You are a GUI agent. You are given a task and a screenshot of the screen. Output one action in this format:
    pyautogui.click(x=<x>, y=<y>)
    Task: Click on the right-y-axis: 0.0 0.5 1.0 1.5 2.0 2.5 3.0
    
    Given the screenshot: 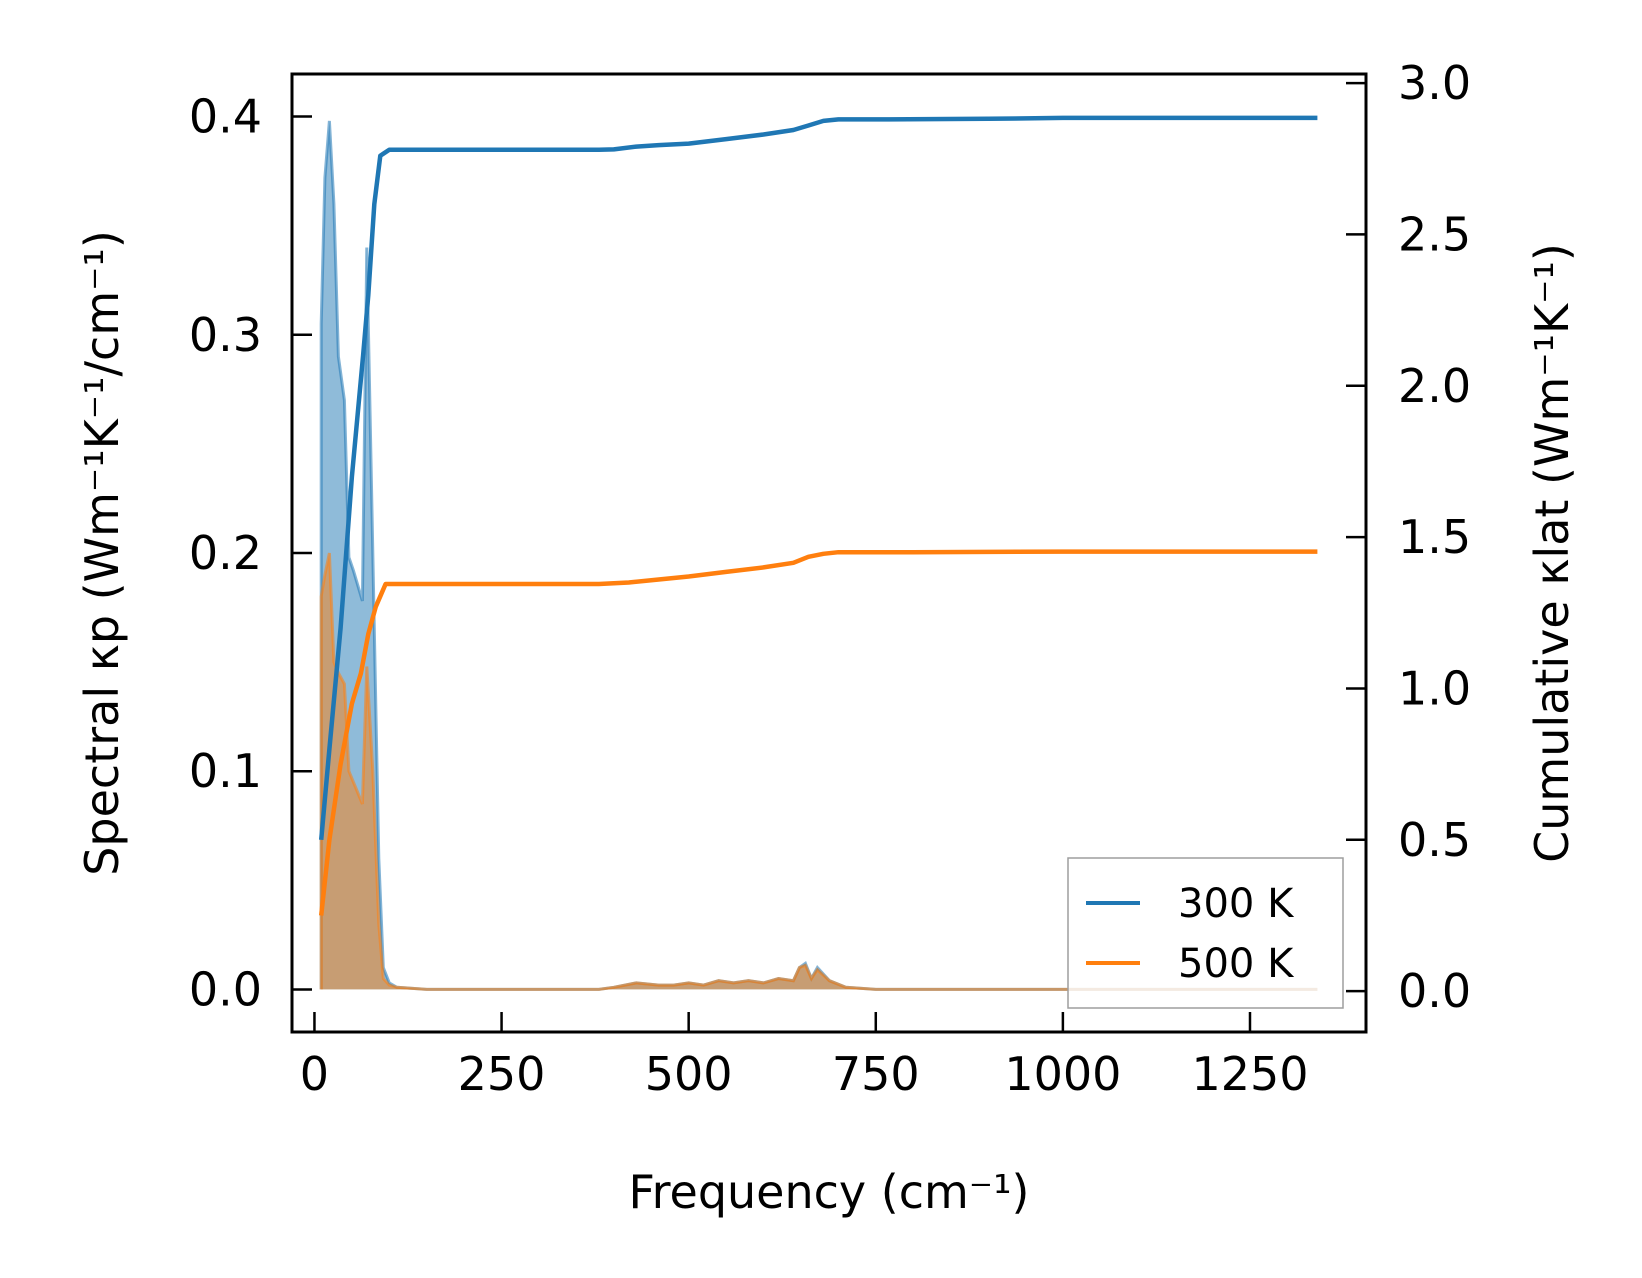 What is the action you would take?
    pyautogui.click(x=1408, y=537)
    